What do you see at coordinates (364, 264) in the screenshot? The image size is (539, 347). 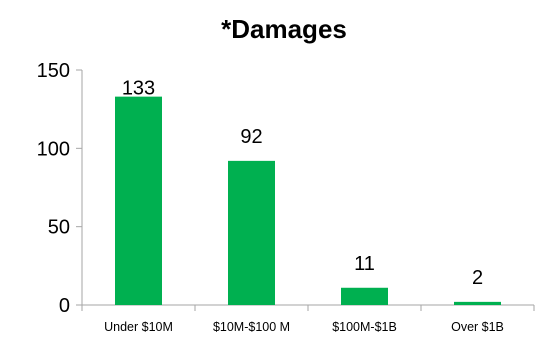 I see `data-label: 11` at bounding box center [364, 264].